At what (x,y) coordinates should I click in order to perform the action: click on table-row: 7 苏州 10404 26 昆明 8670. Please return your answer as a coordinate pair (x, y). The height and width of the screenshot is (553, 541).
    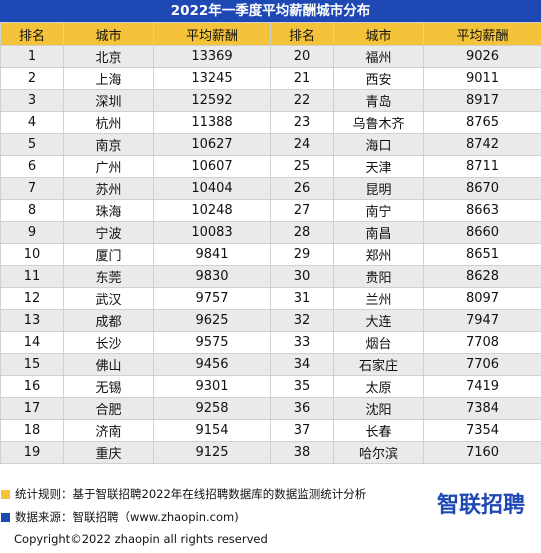
    Looking at the image, I should click on (270, 188).